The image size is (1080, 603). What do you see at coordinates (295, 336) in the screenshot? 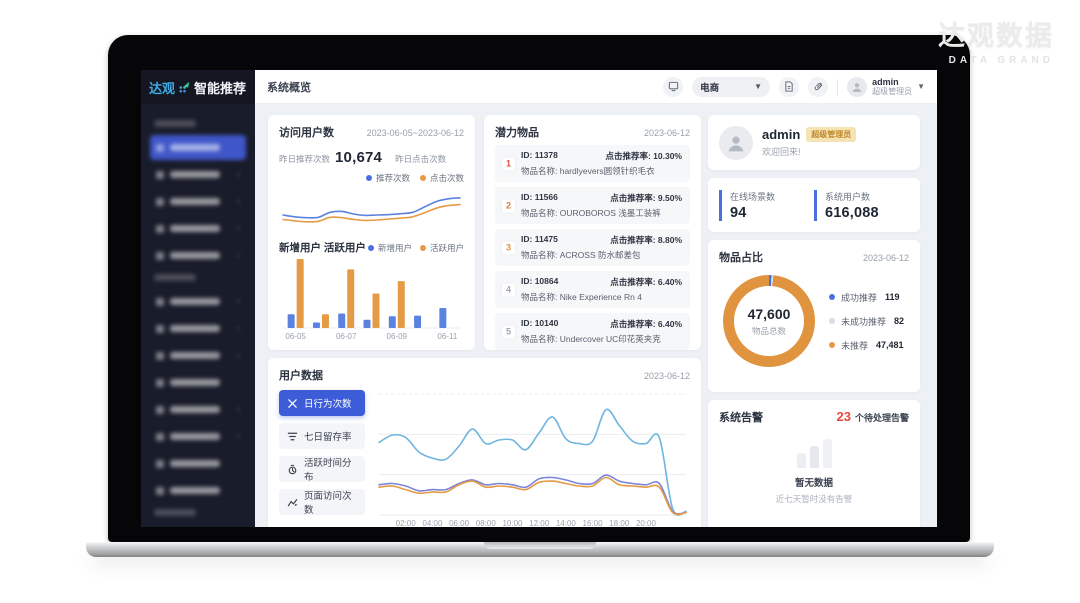
I see `svg-text: 06-05` at bounding box center [295, 336].